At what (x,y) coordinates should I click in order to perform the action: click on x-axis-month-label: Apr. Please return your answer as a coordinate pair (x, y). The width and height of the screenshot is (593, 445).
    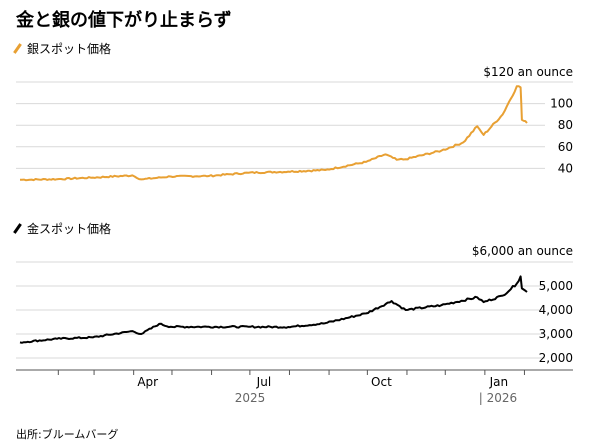
    Looking at the image, I should click on (147, 382).